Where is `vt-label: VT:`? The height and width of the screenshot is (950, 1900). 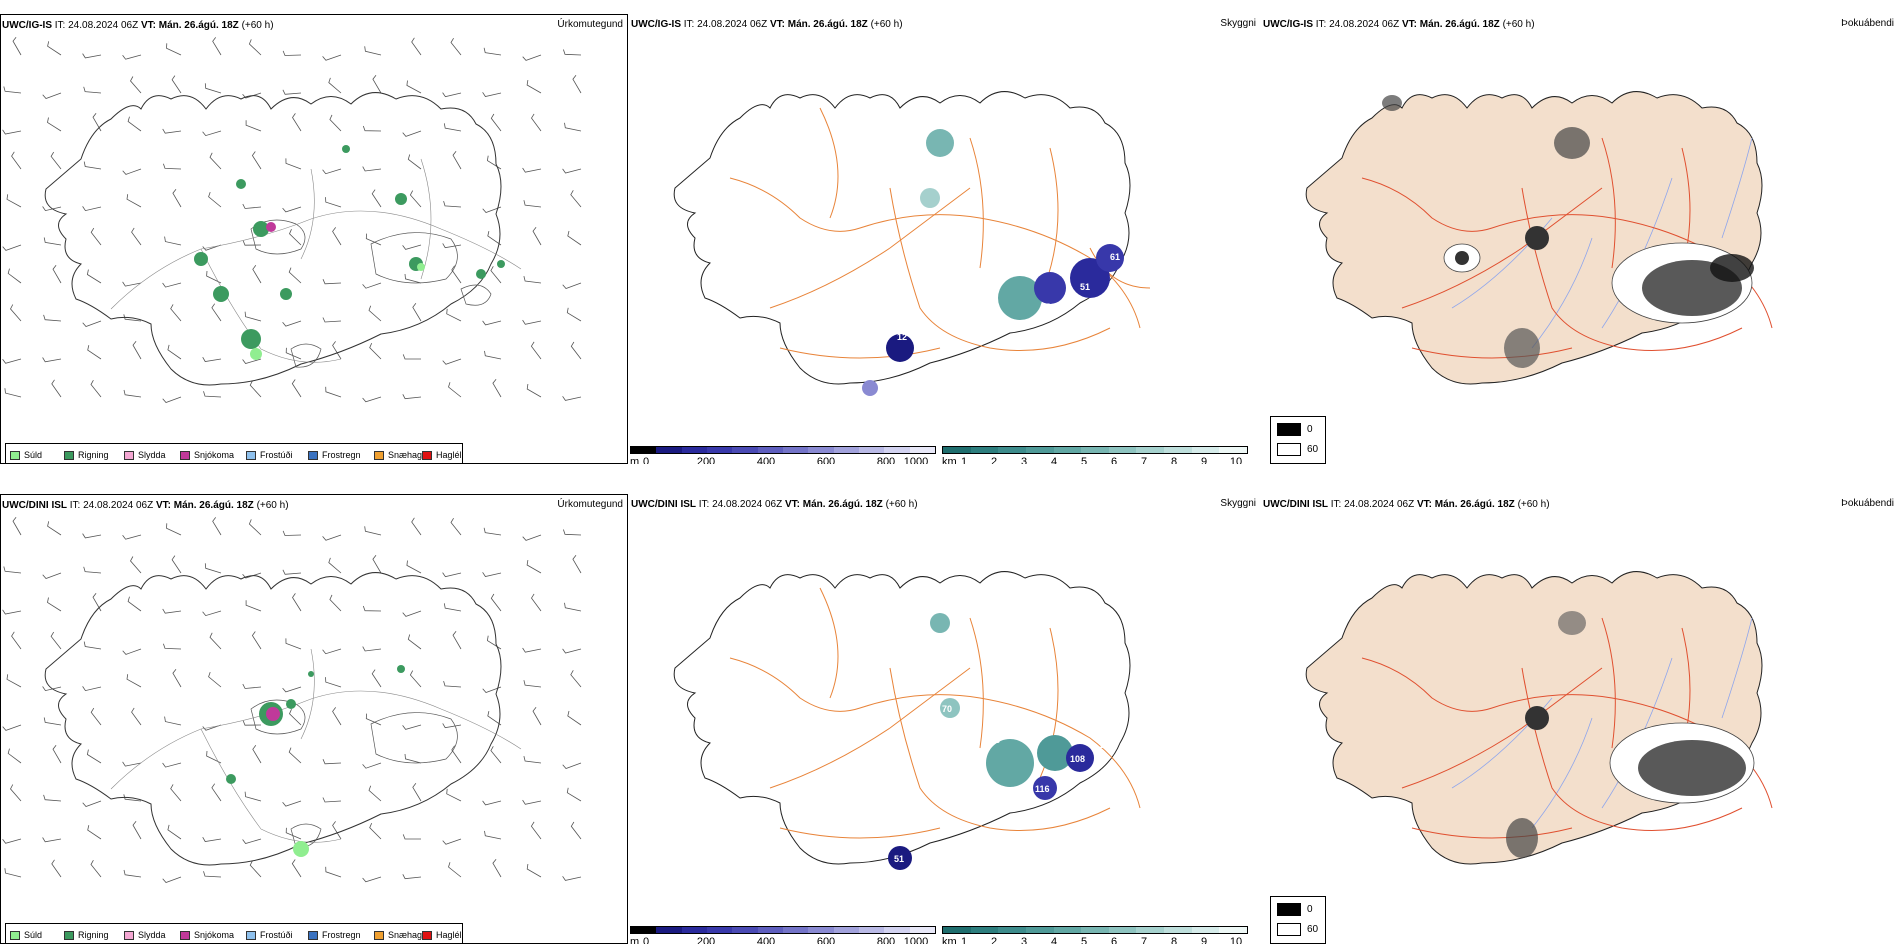 vt-label: VT: is located at coordinates (1424, 504).